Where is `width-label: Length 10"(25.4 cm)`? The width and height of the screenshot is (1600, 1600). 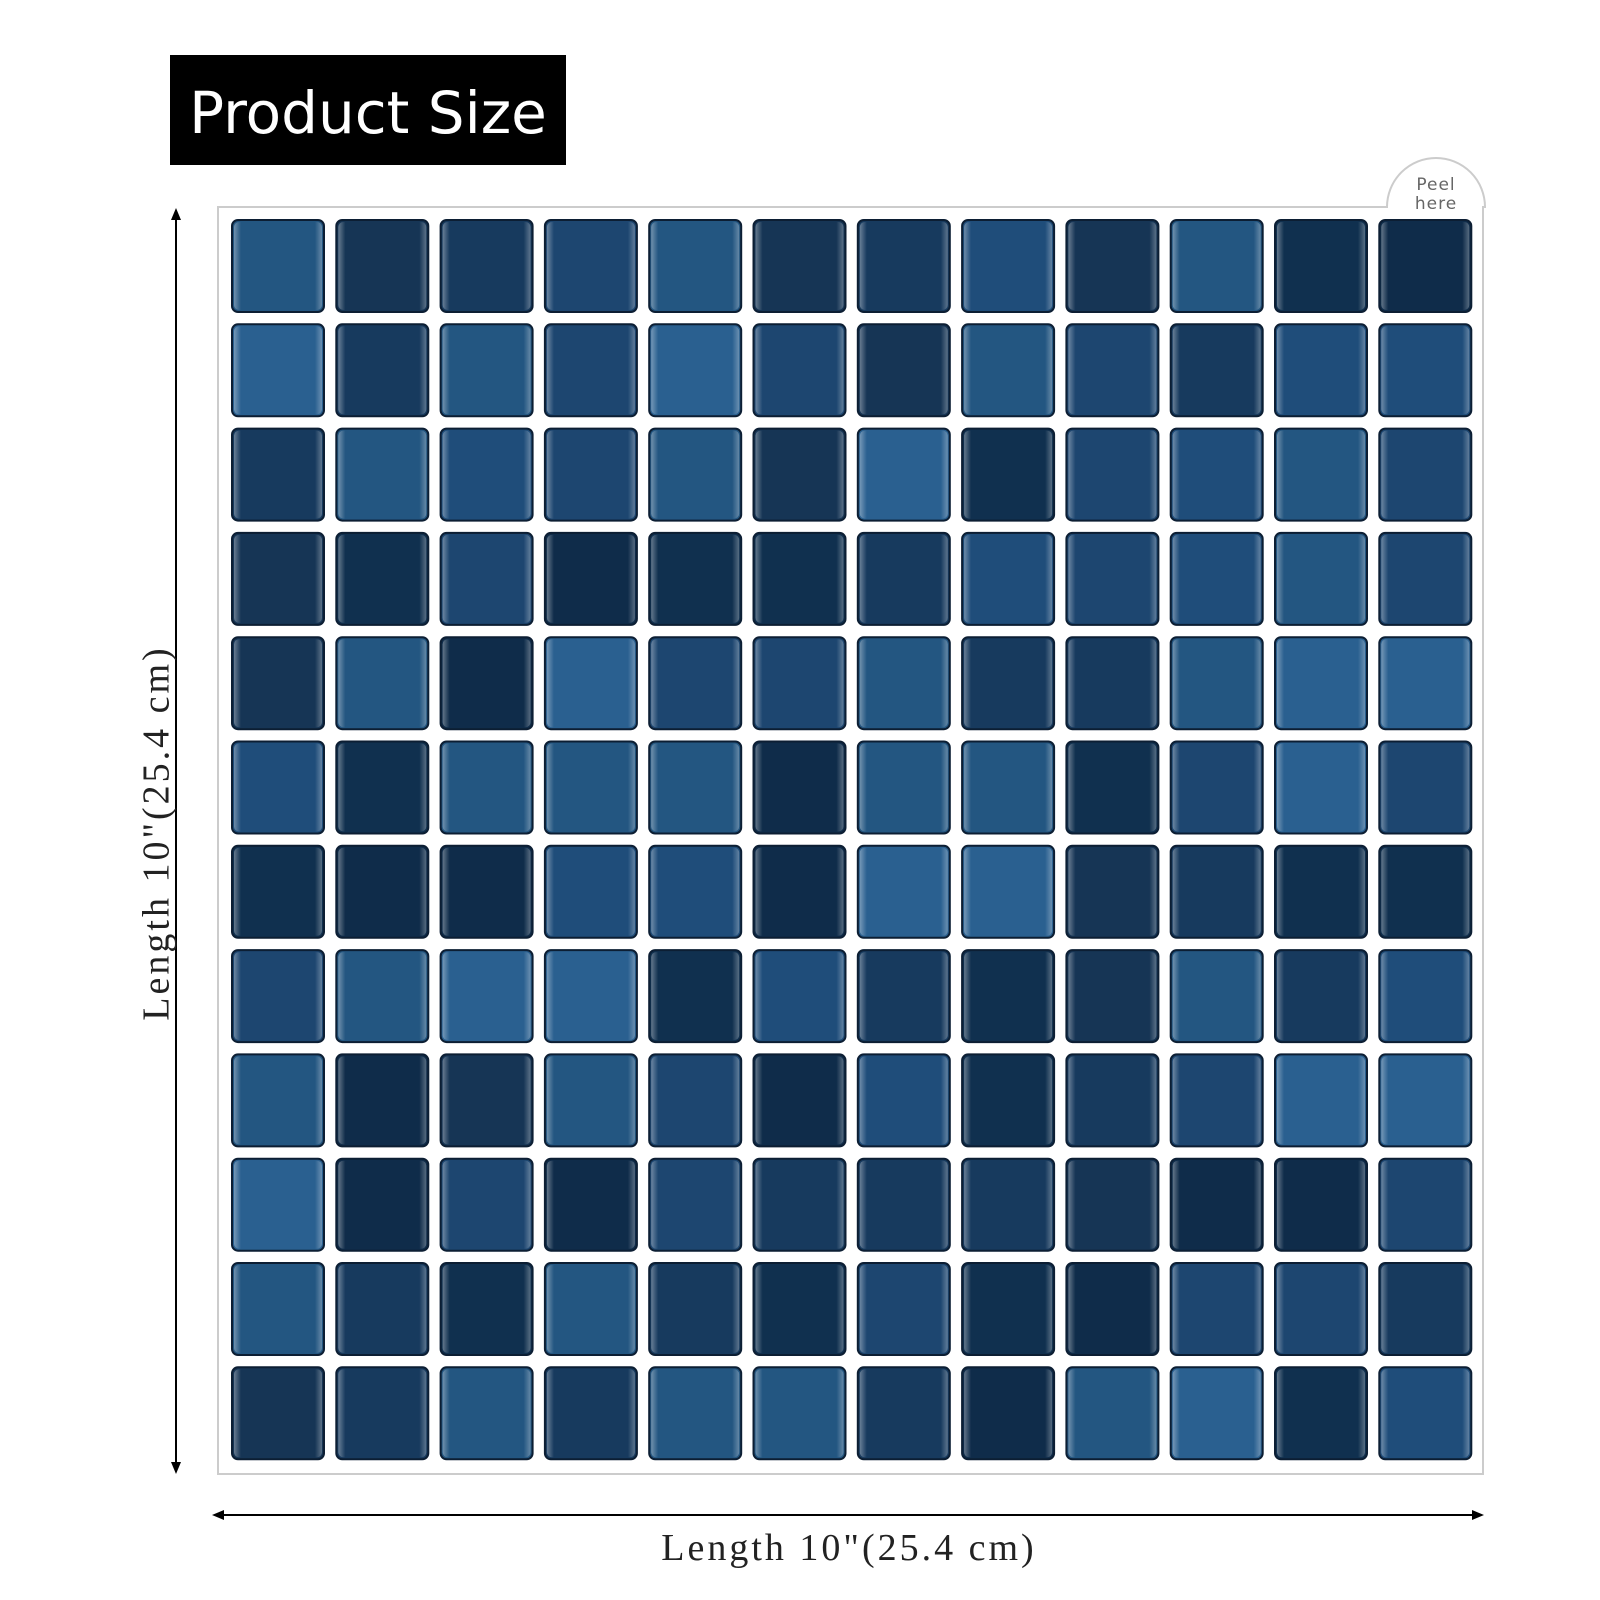 width-label: Length 10"(25.4 cm) is located at coordinates (848, 1548).